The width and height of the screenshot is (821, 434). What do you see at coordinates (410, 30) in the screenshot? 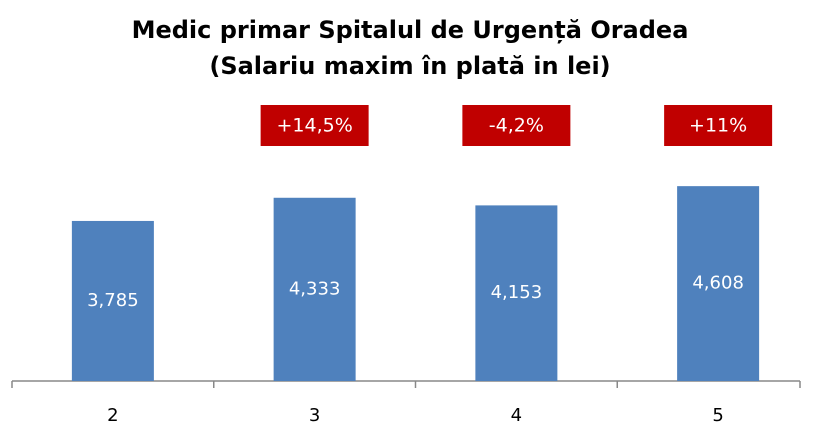
I see `chart-title: Medic primar Spitalul de Urgență Oradea` at bounding box center [410, 30].